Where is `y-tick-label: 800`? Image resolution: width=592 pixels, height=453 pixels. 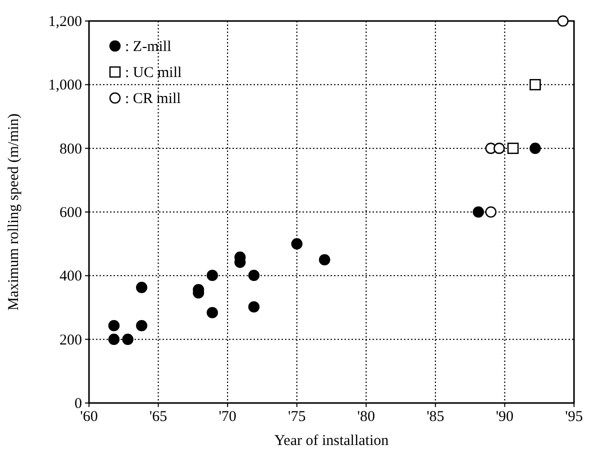 y-tick-label: 800 is located at coordinates (71, 149).